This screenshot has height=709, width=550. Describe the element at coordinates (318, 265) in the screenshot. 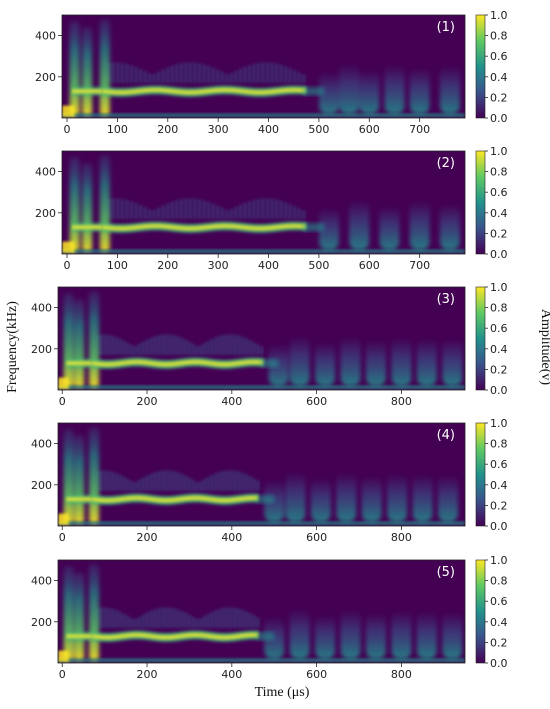

I see `x-tick-label: 500` at that location.